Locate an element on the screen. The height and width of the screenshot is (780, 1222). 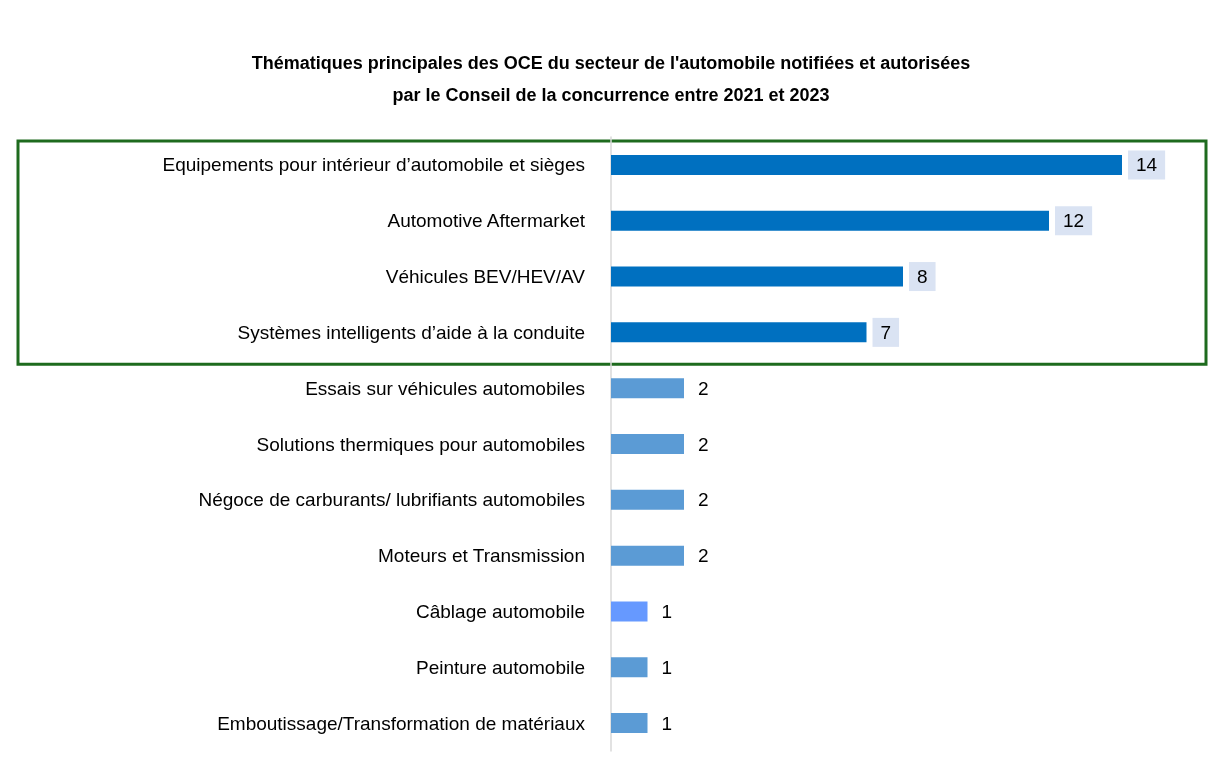
y-tick-label: Equipements pour intérieur d’automobile et sièges is located at coordinates (373, 165).